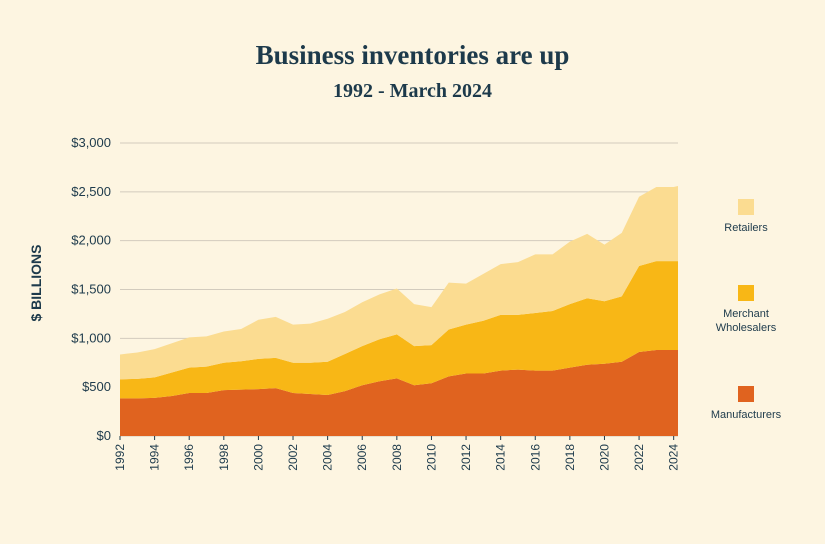 The image size is (825, 544). Describe the element at coordinates (91, 142) in the screenshot. I see `y-tick-label: $3,000` at that location.